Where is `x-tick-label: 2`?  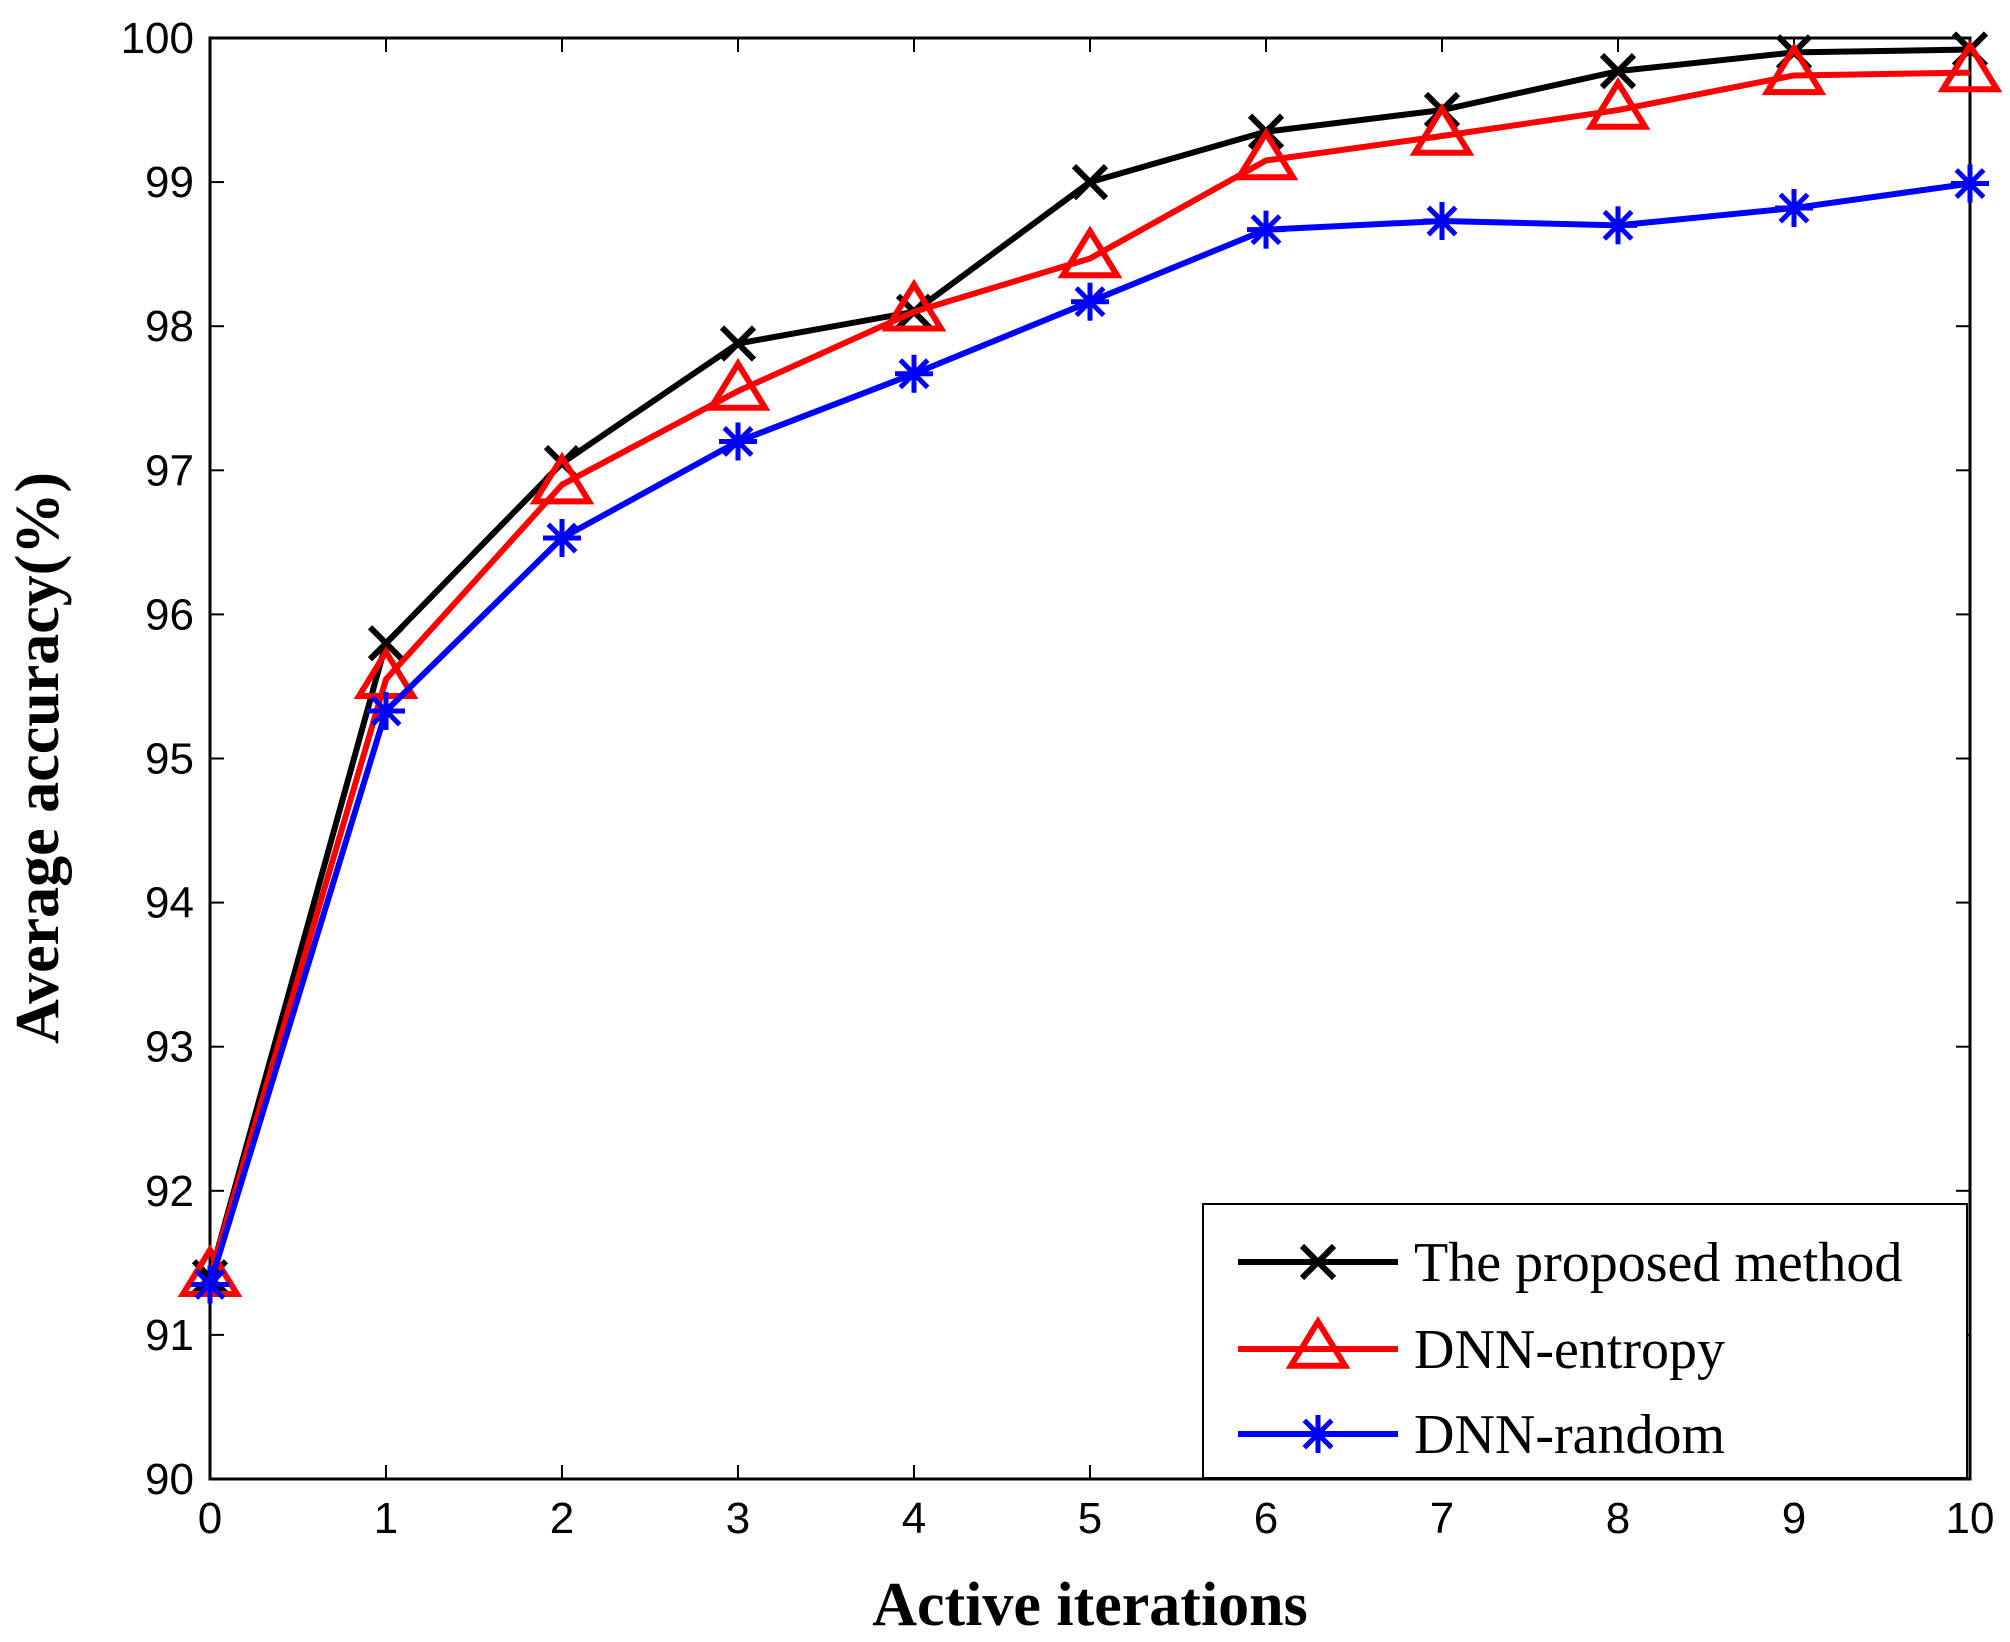
x-tick-label: 2 is located at coordinates (562, 1518).